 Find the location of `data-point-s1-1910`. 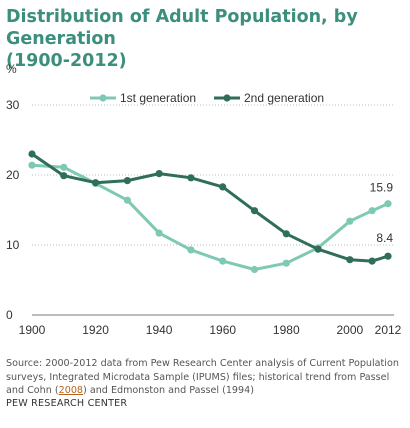

data-point-s1-1910 is located at coordinates (64, 167).